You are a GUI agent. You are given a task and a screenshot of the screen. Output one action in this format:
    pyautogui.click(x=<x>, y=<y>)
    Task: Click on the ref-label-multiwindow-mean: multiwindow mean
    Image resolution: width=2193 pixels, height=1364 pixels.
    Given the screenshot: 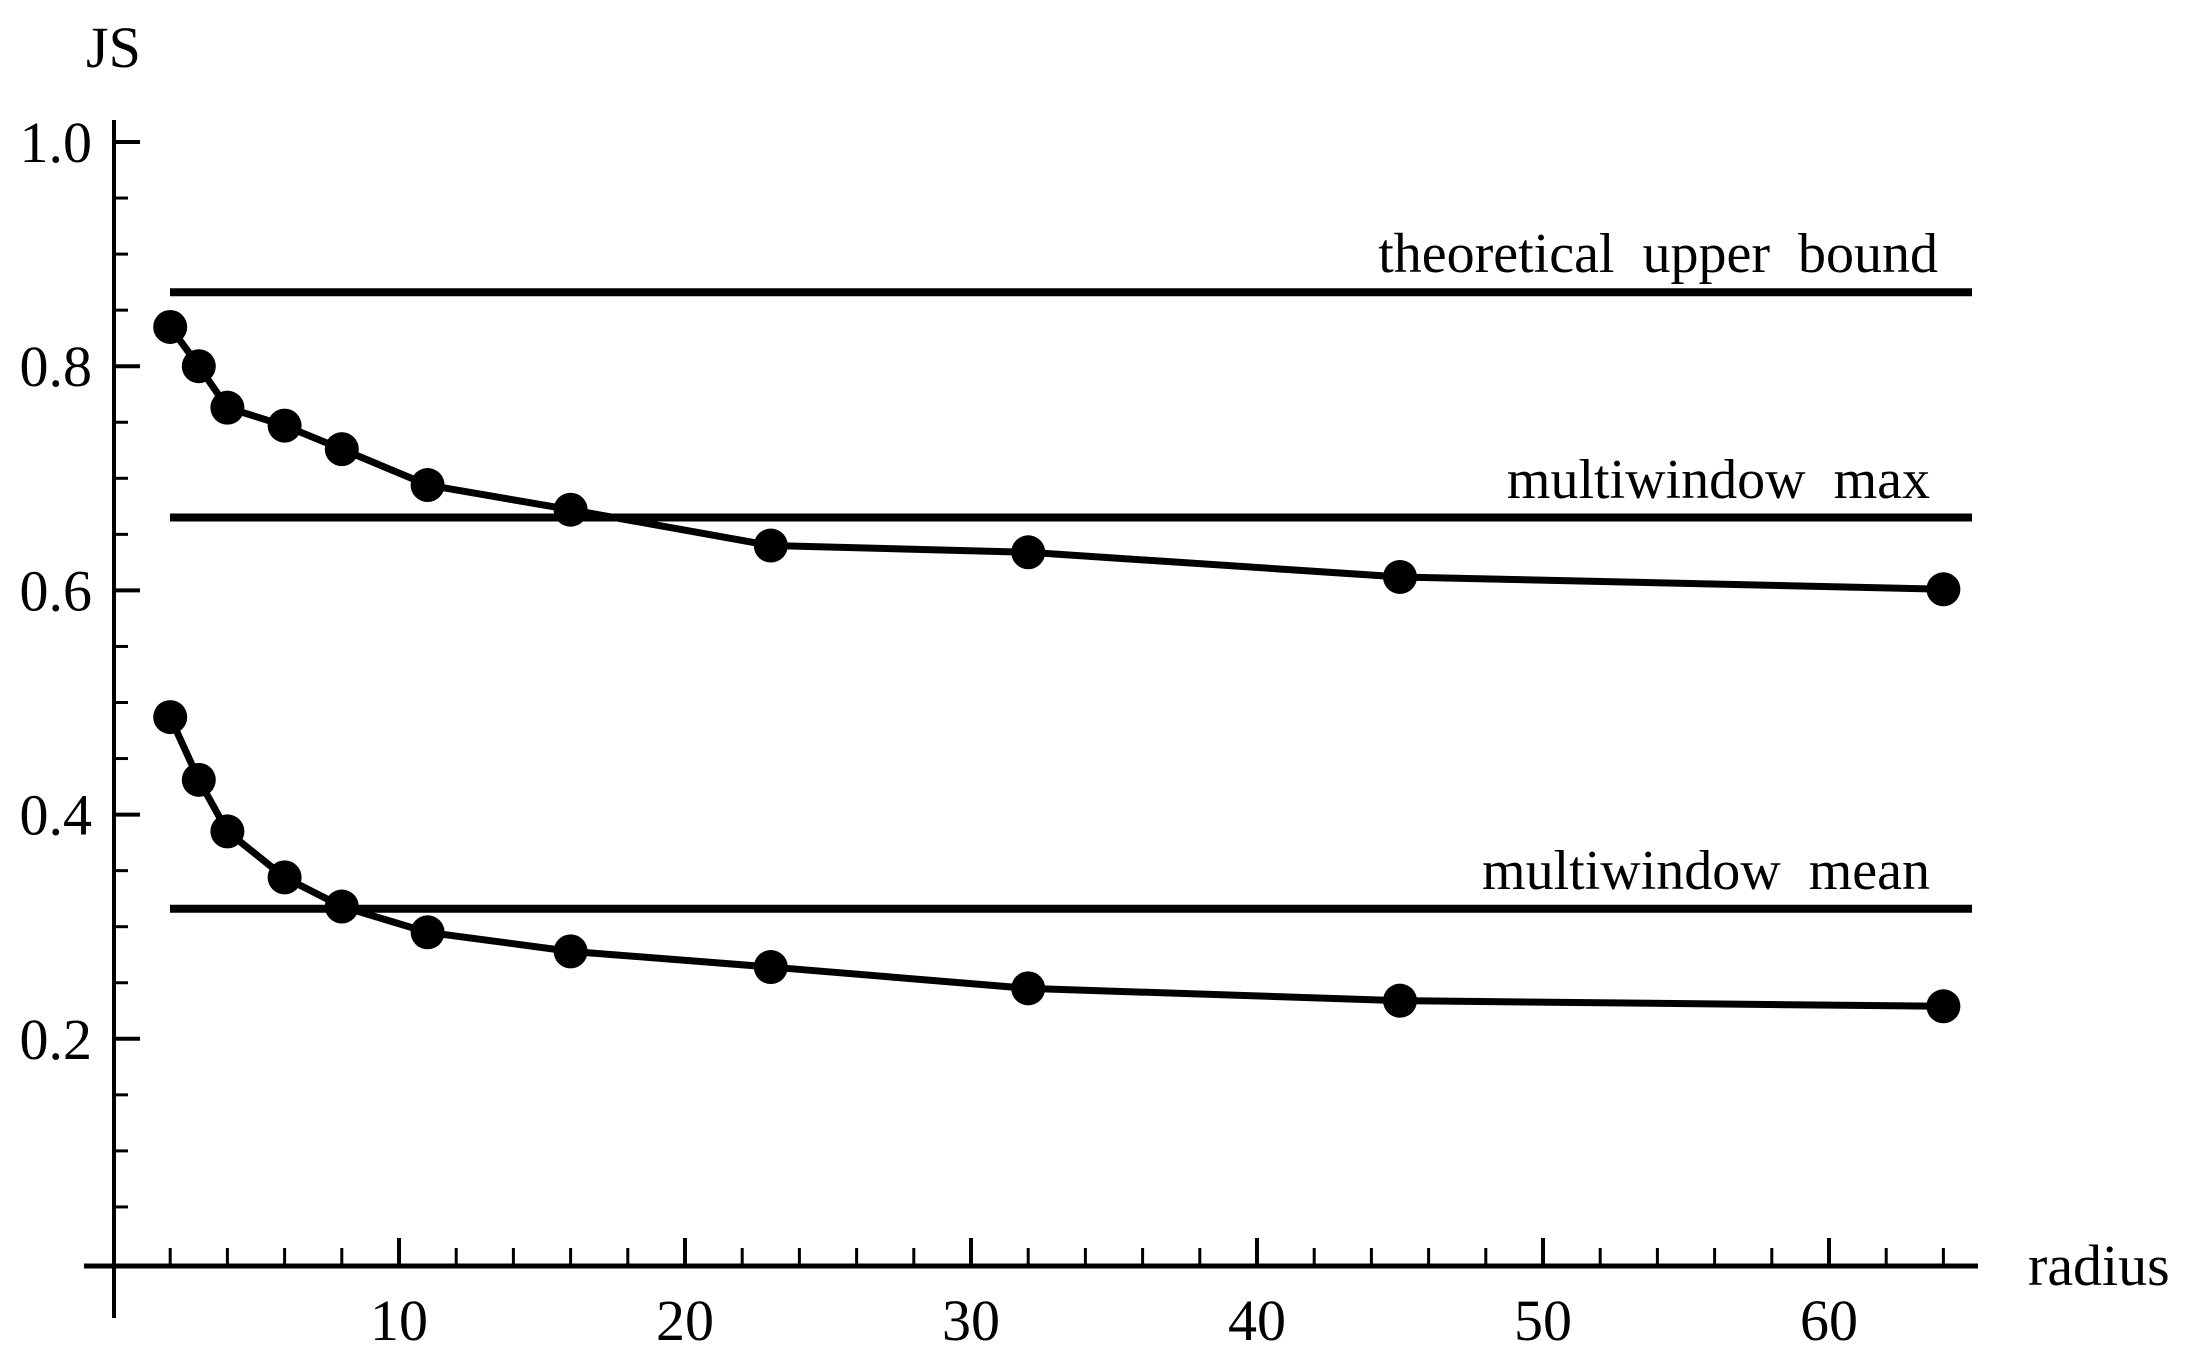 What is the action you would take?
    pyautogui.click(x=1706, y=870)
    